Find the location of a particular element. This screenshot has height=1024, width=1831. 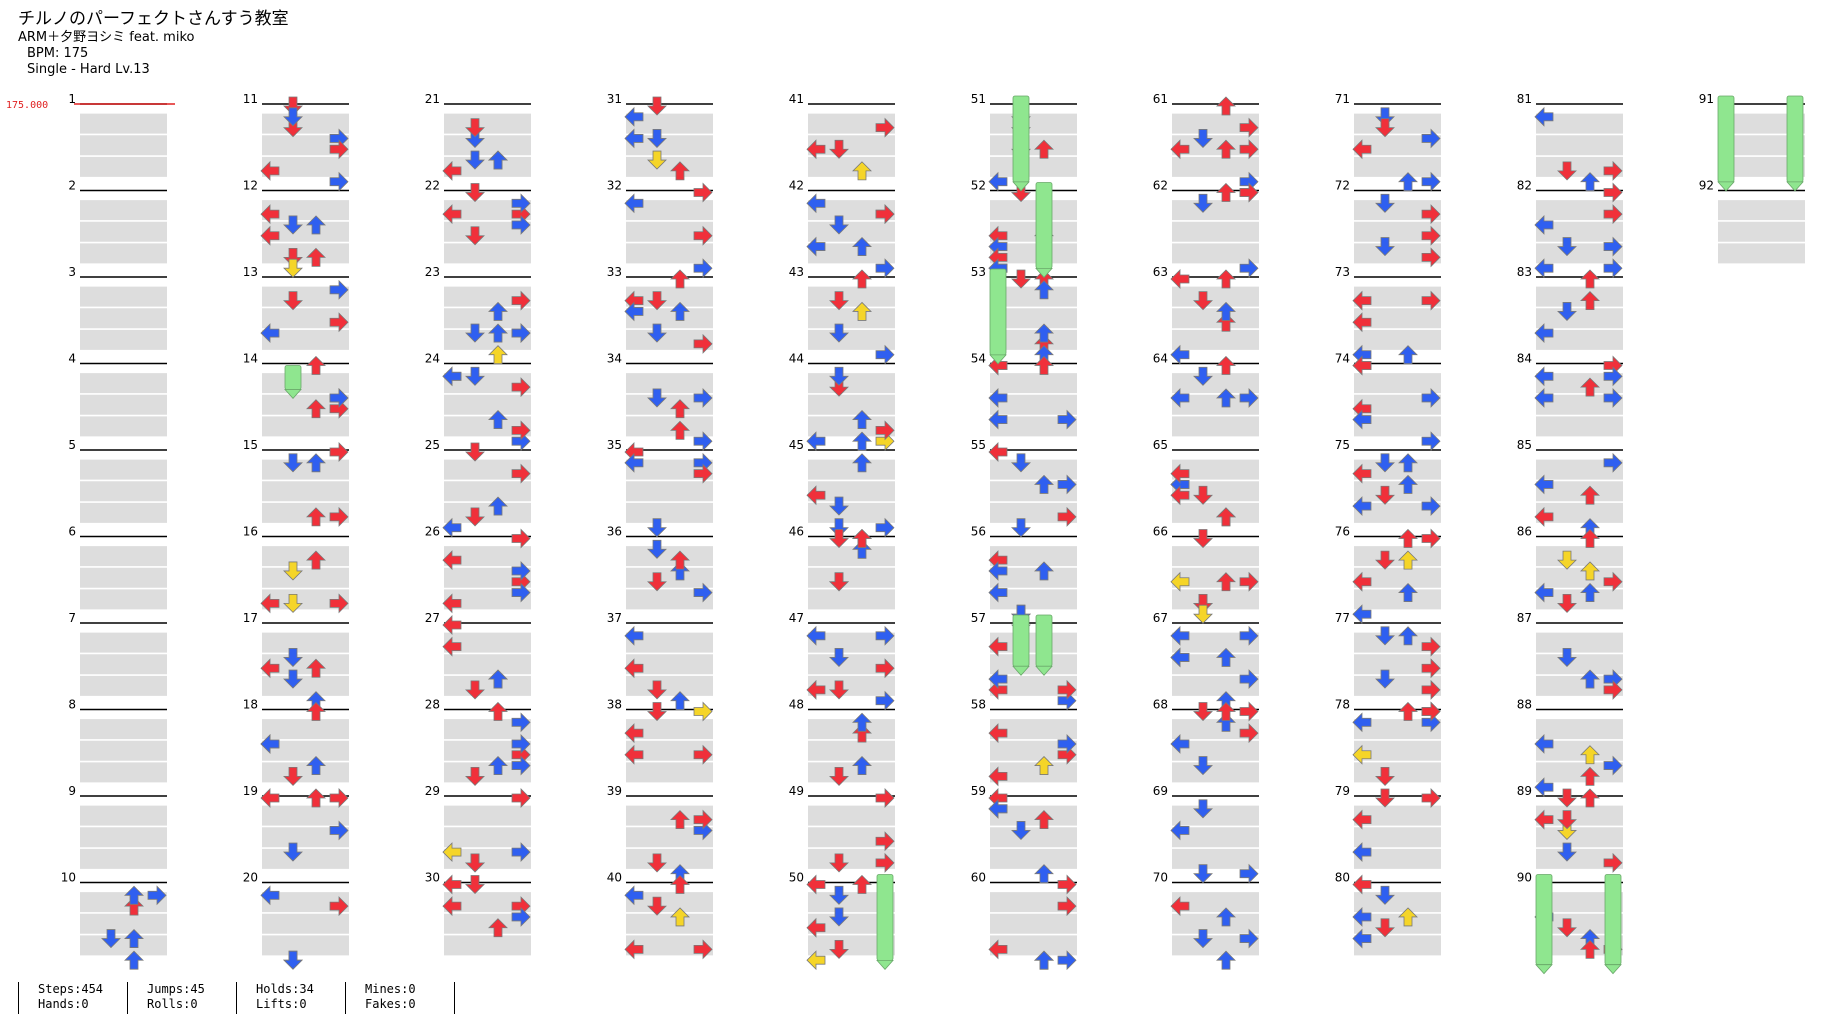

stats-end-divider is located at coordinates (454, 998).